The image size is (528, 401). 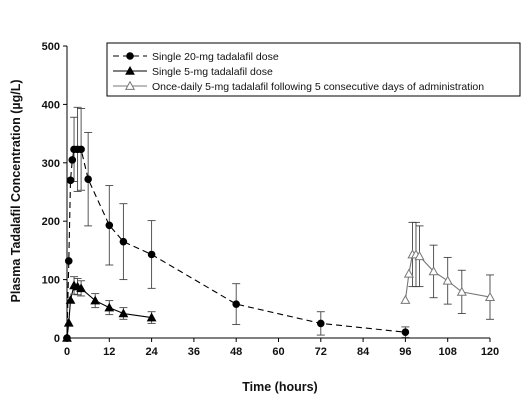 What do you see at coordinates (363, 352) in the screenshot?
I see `x-tick-label: 84` at bounding box center [363, 352].